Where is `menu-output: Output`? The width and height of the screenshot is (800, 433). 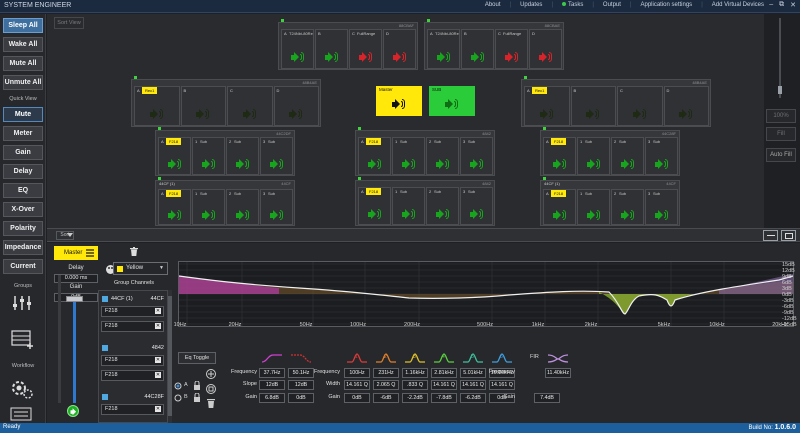 menu-output: Output is located at coordinates (611, 5).